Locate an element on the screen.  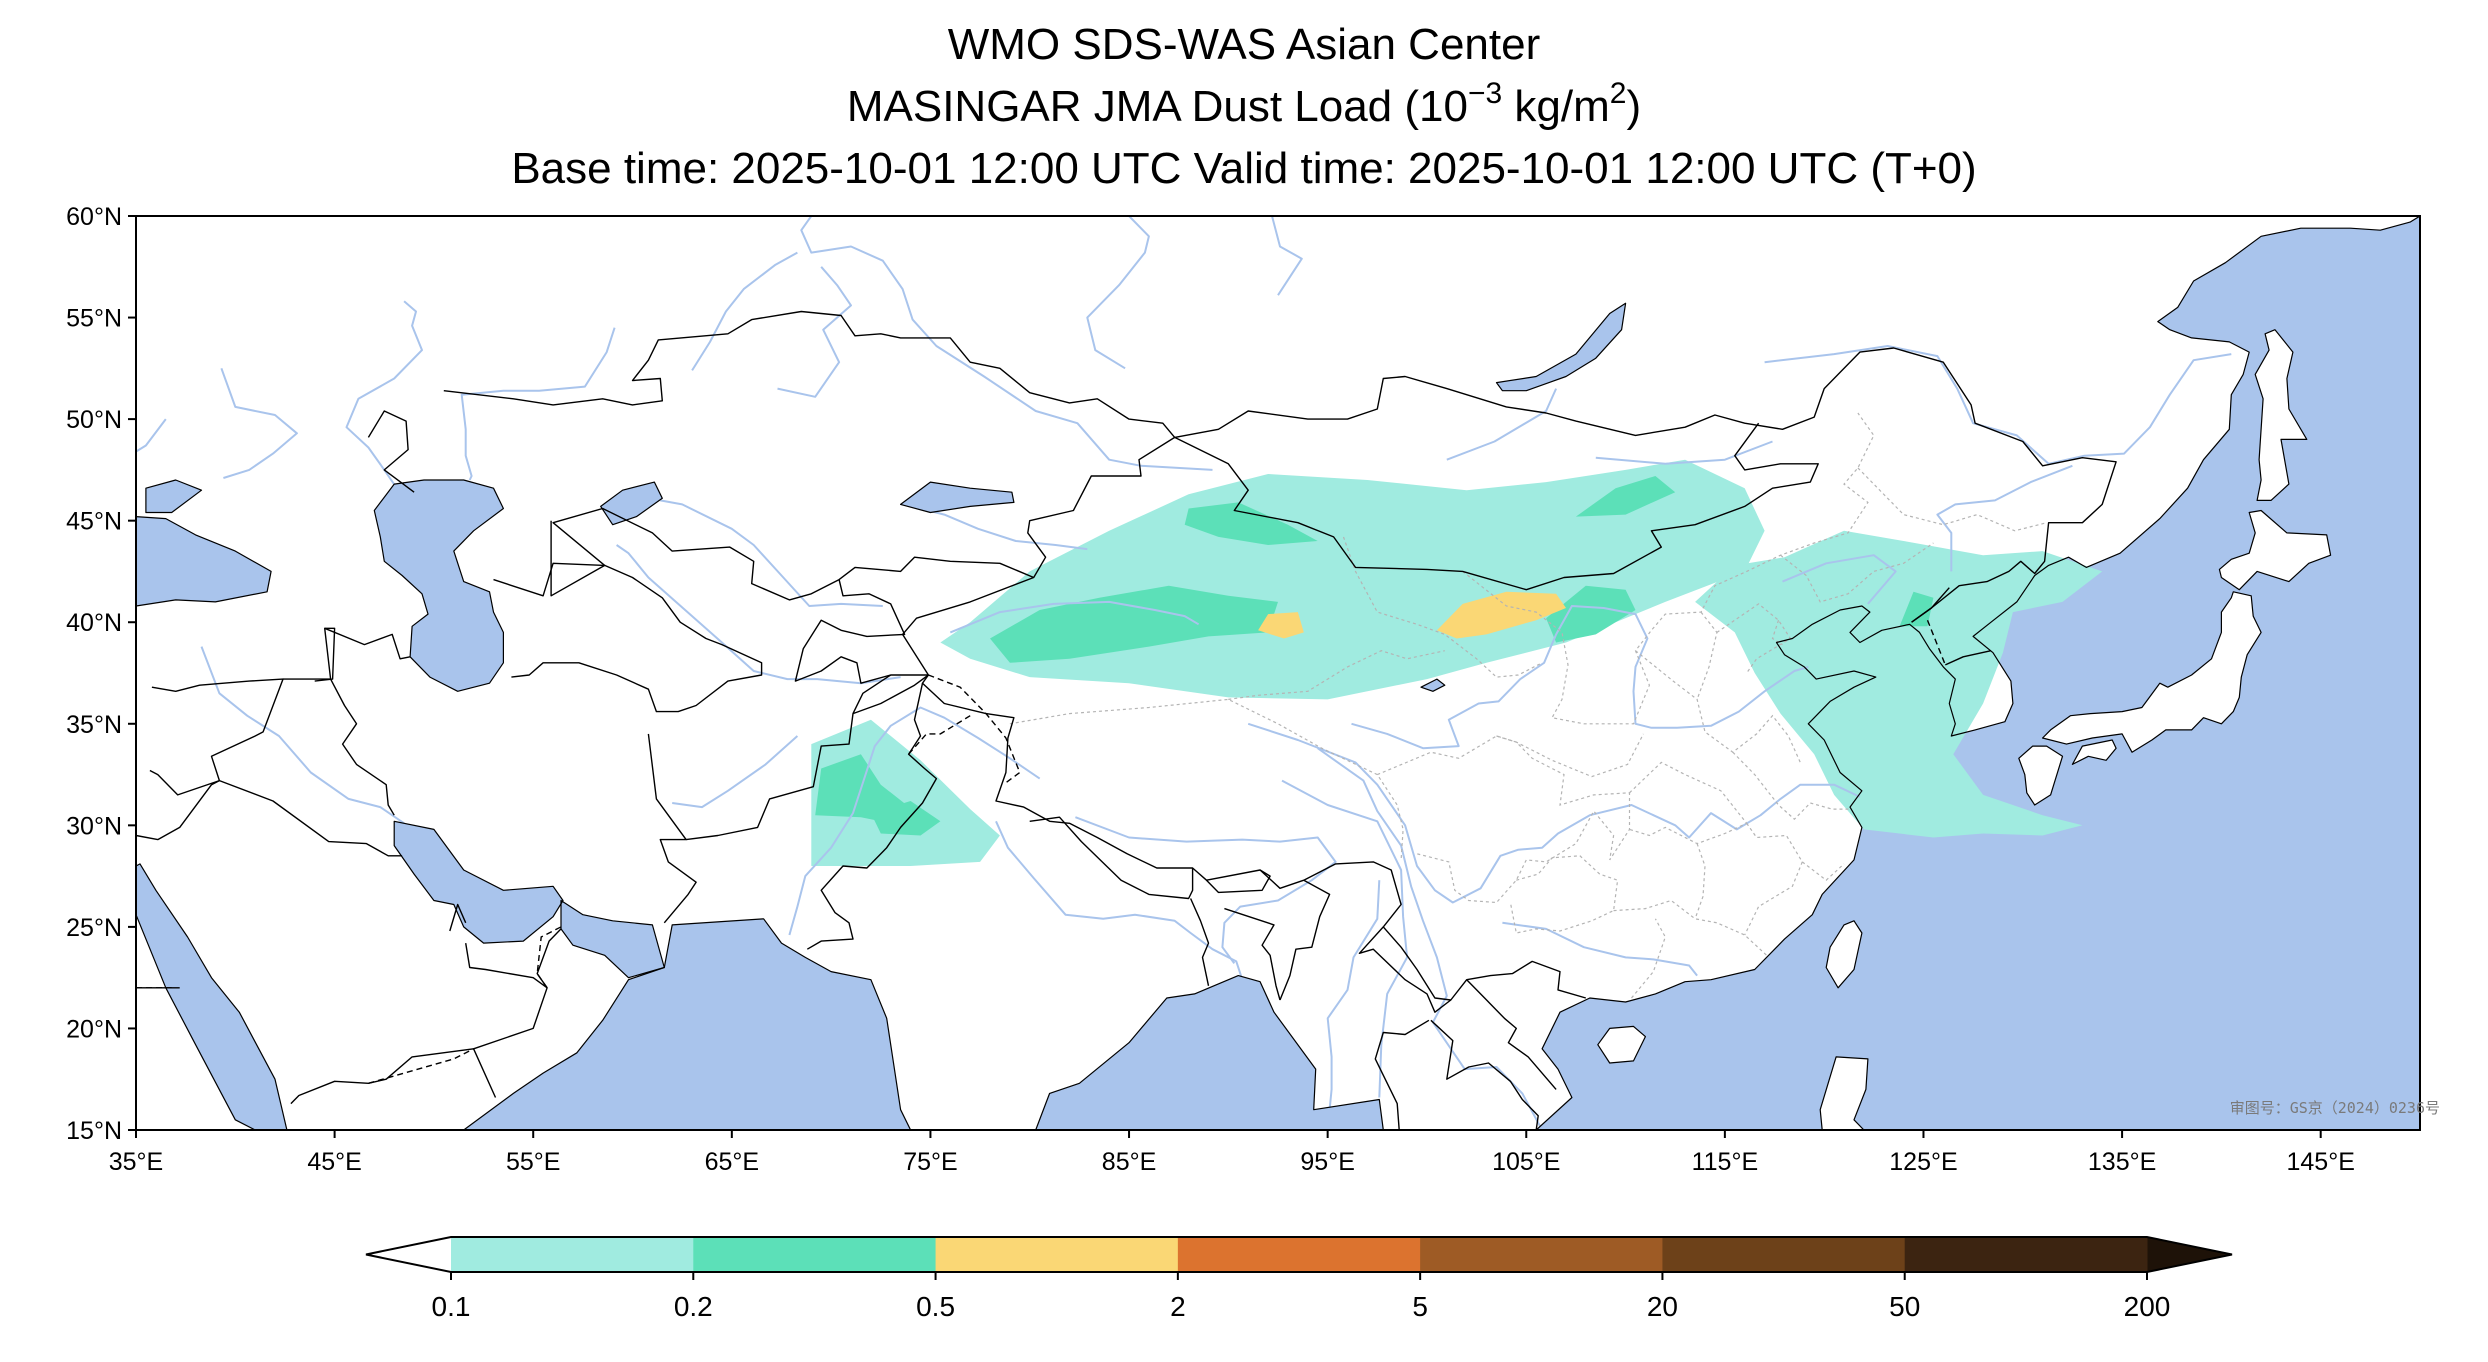
river-irrawaddy is located at coordinates (1353, 995).